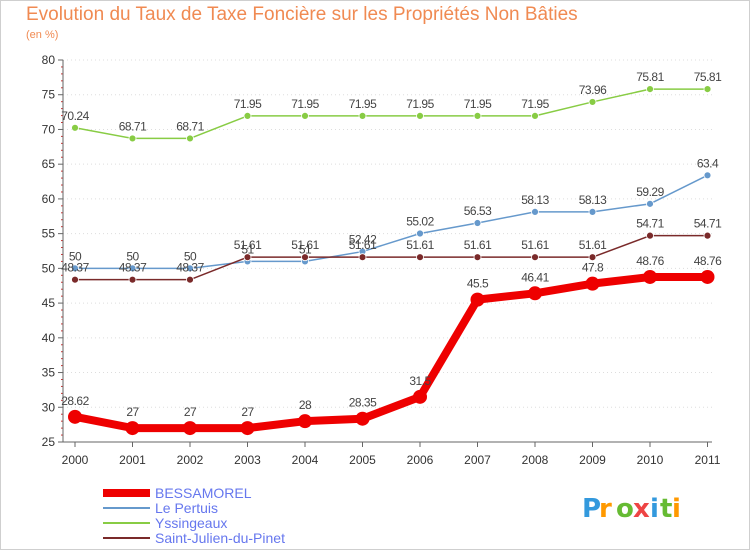 Image resolution: width=750 pixels, height=550 pixels. I want to click on data-label-bessamorel-2011: 48.76, so click(708, 261).